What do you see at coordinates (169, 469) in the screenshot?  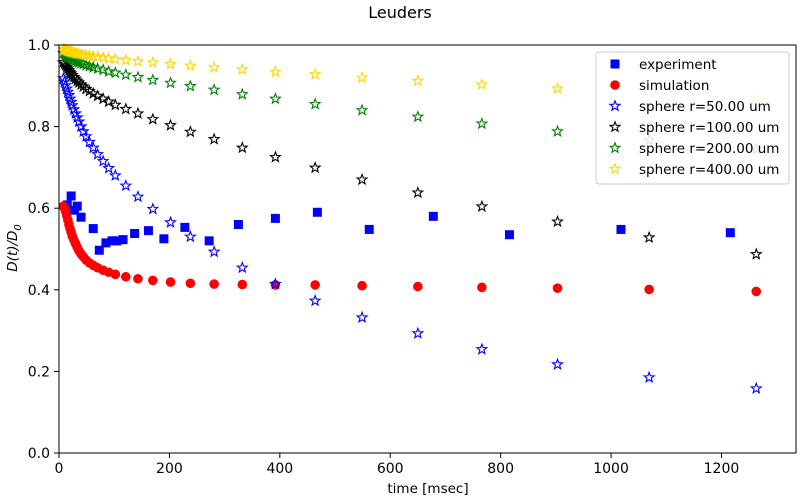 I see `x-tick-label: 200` at bounding box center [169, 469].